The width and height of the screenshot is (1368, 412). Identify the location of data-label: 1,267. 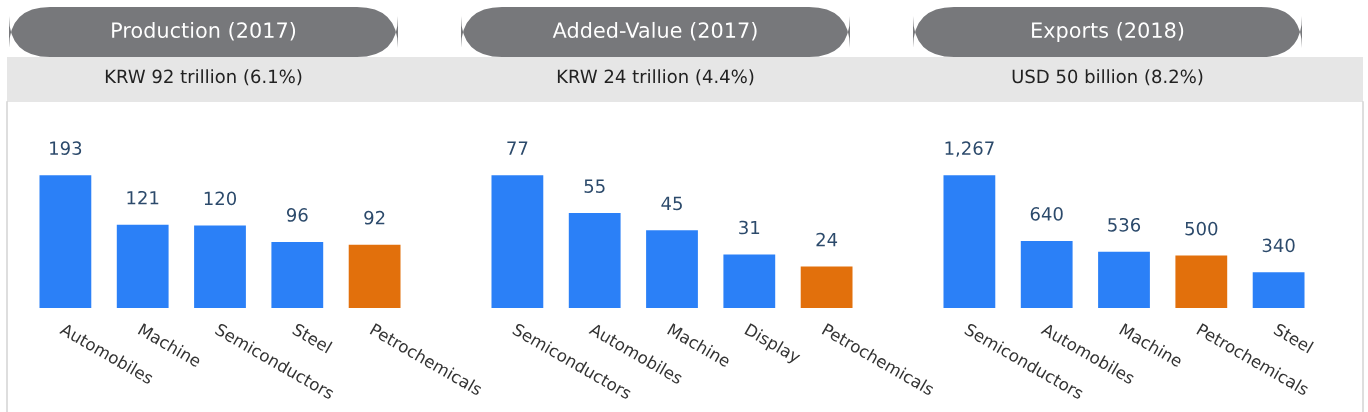
(969, 149).